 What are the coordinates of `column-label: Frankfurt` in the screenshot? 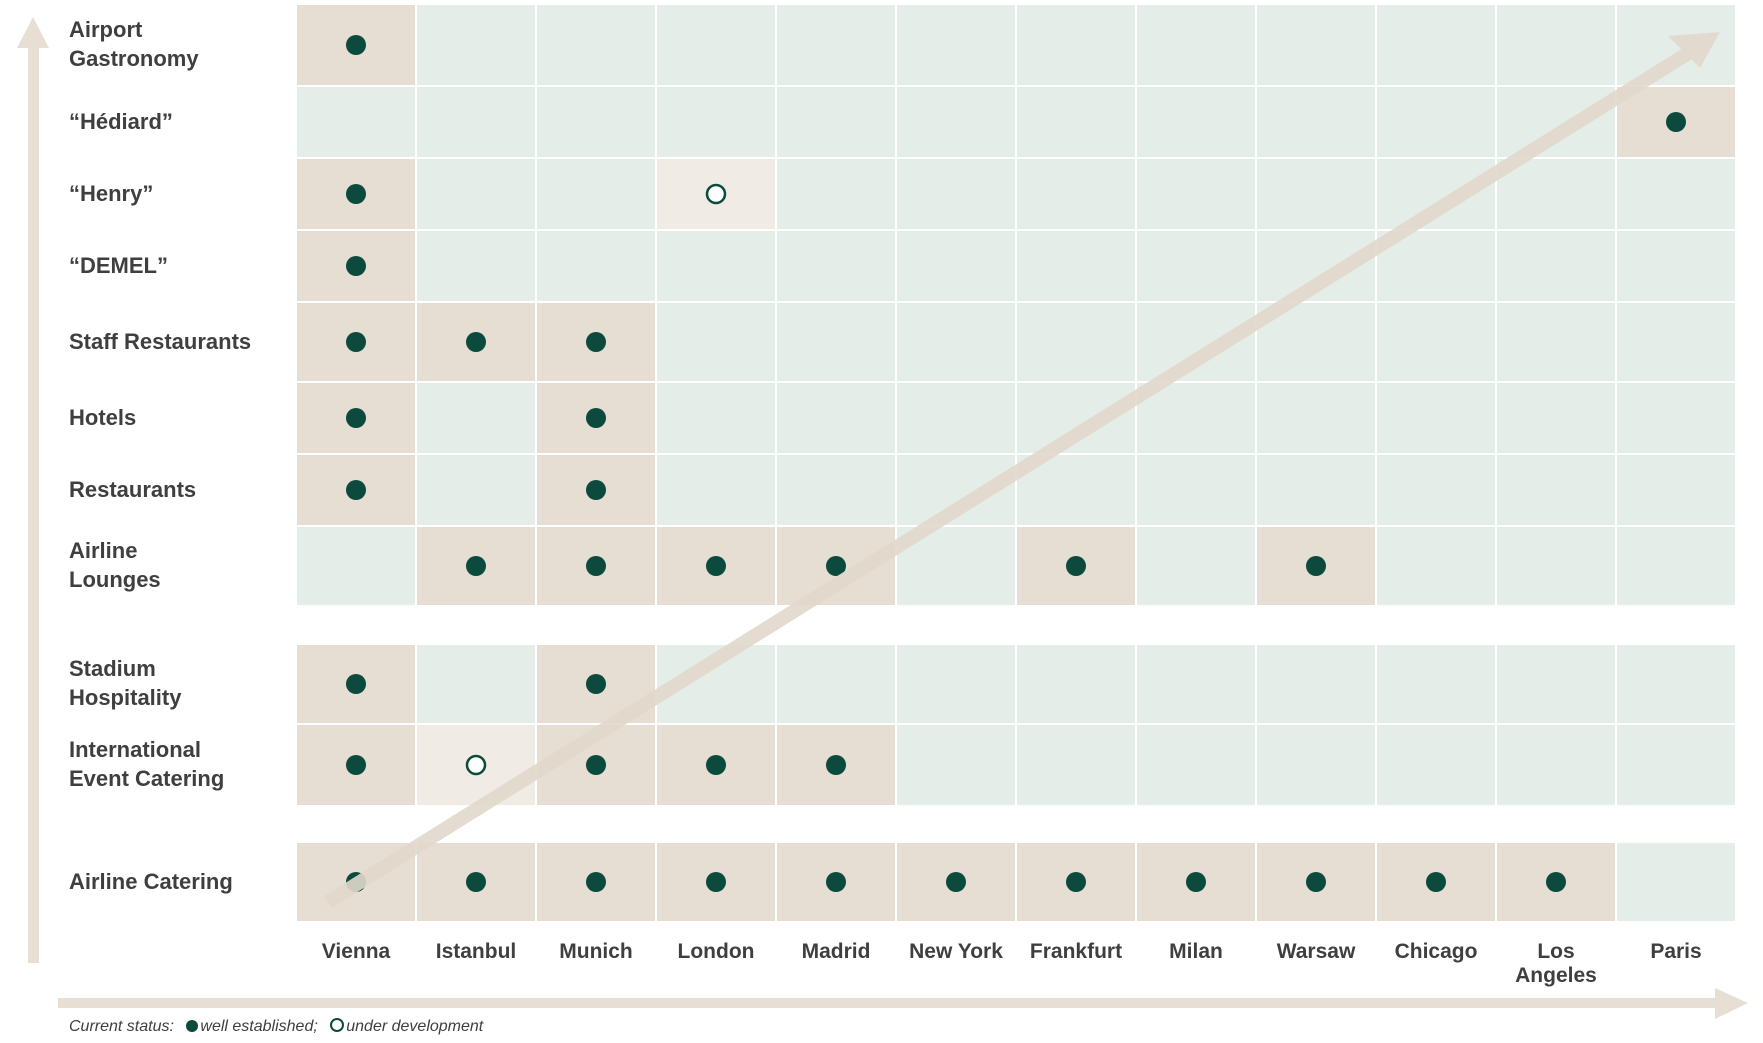 It's located at (1076, 951).